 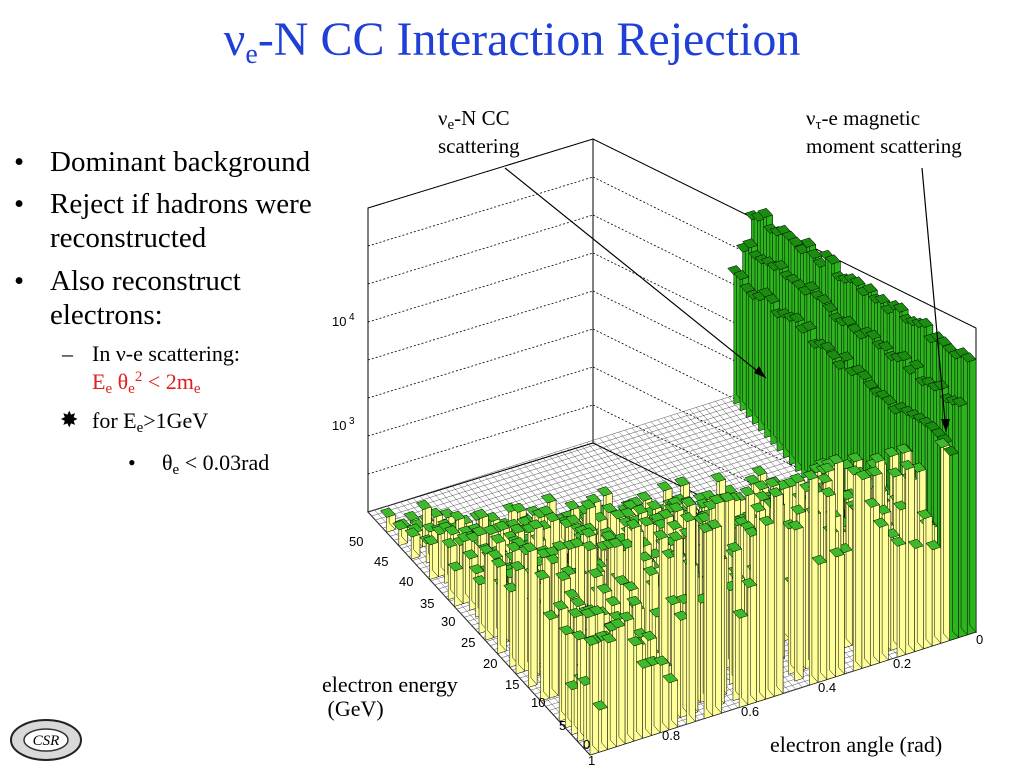 I want to click on sub-bullet-text: In ν-e scattering:, so click(x=166, y=354).